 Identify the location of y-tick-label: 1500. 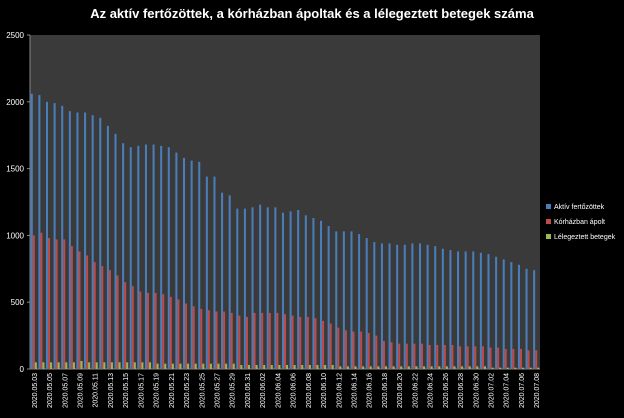
(15, 169).